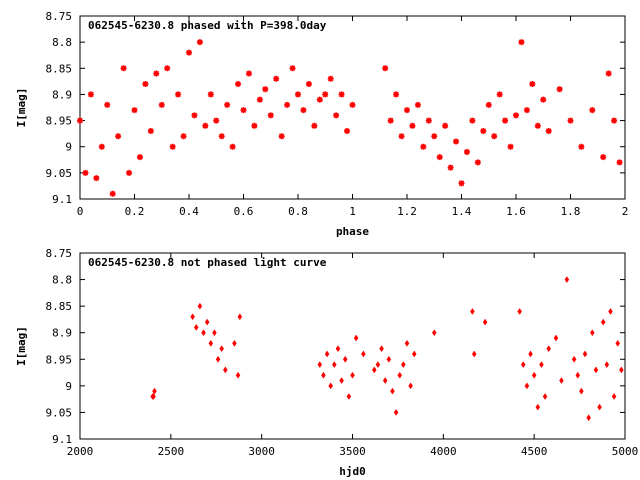  Describe the element at coordinates (571, 211) in the screenshot. I see `x-tick-label: 1.8` at that location.